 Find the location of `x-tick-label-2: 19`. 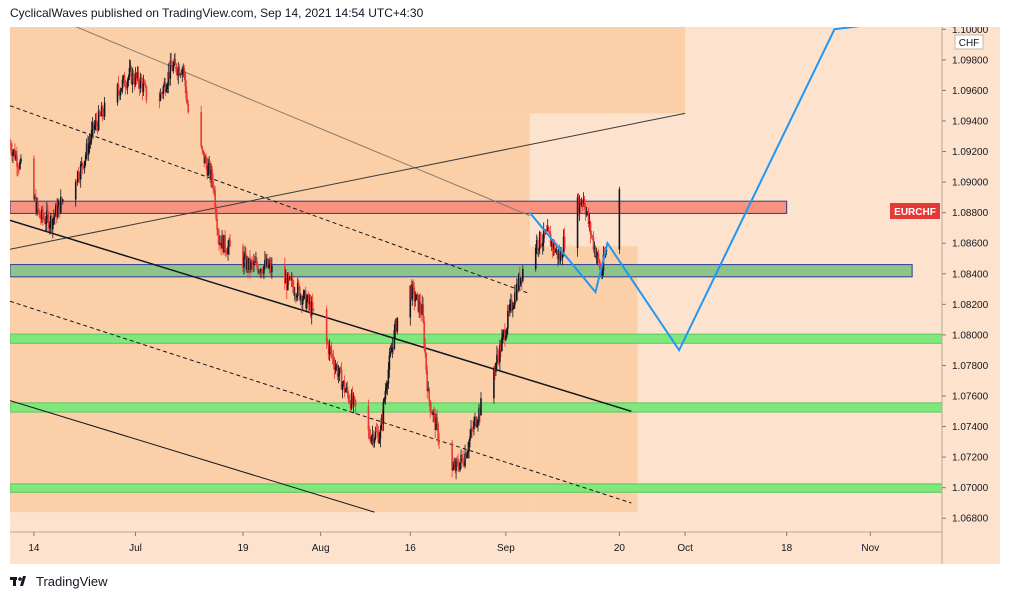

x-tick-label-2: 19 is located at coordinates (243, 548).